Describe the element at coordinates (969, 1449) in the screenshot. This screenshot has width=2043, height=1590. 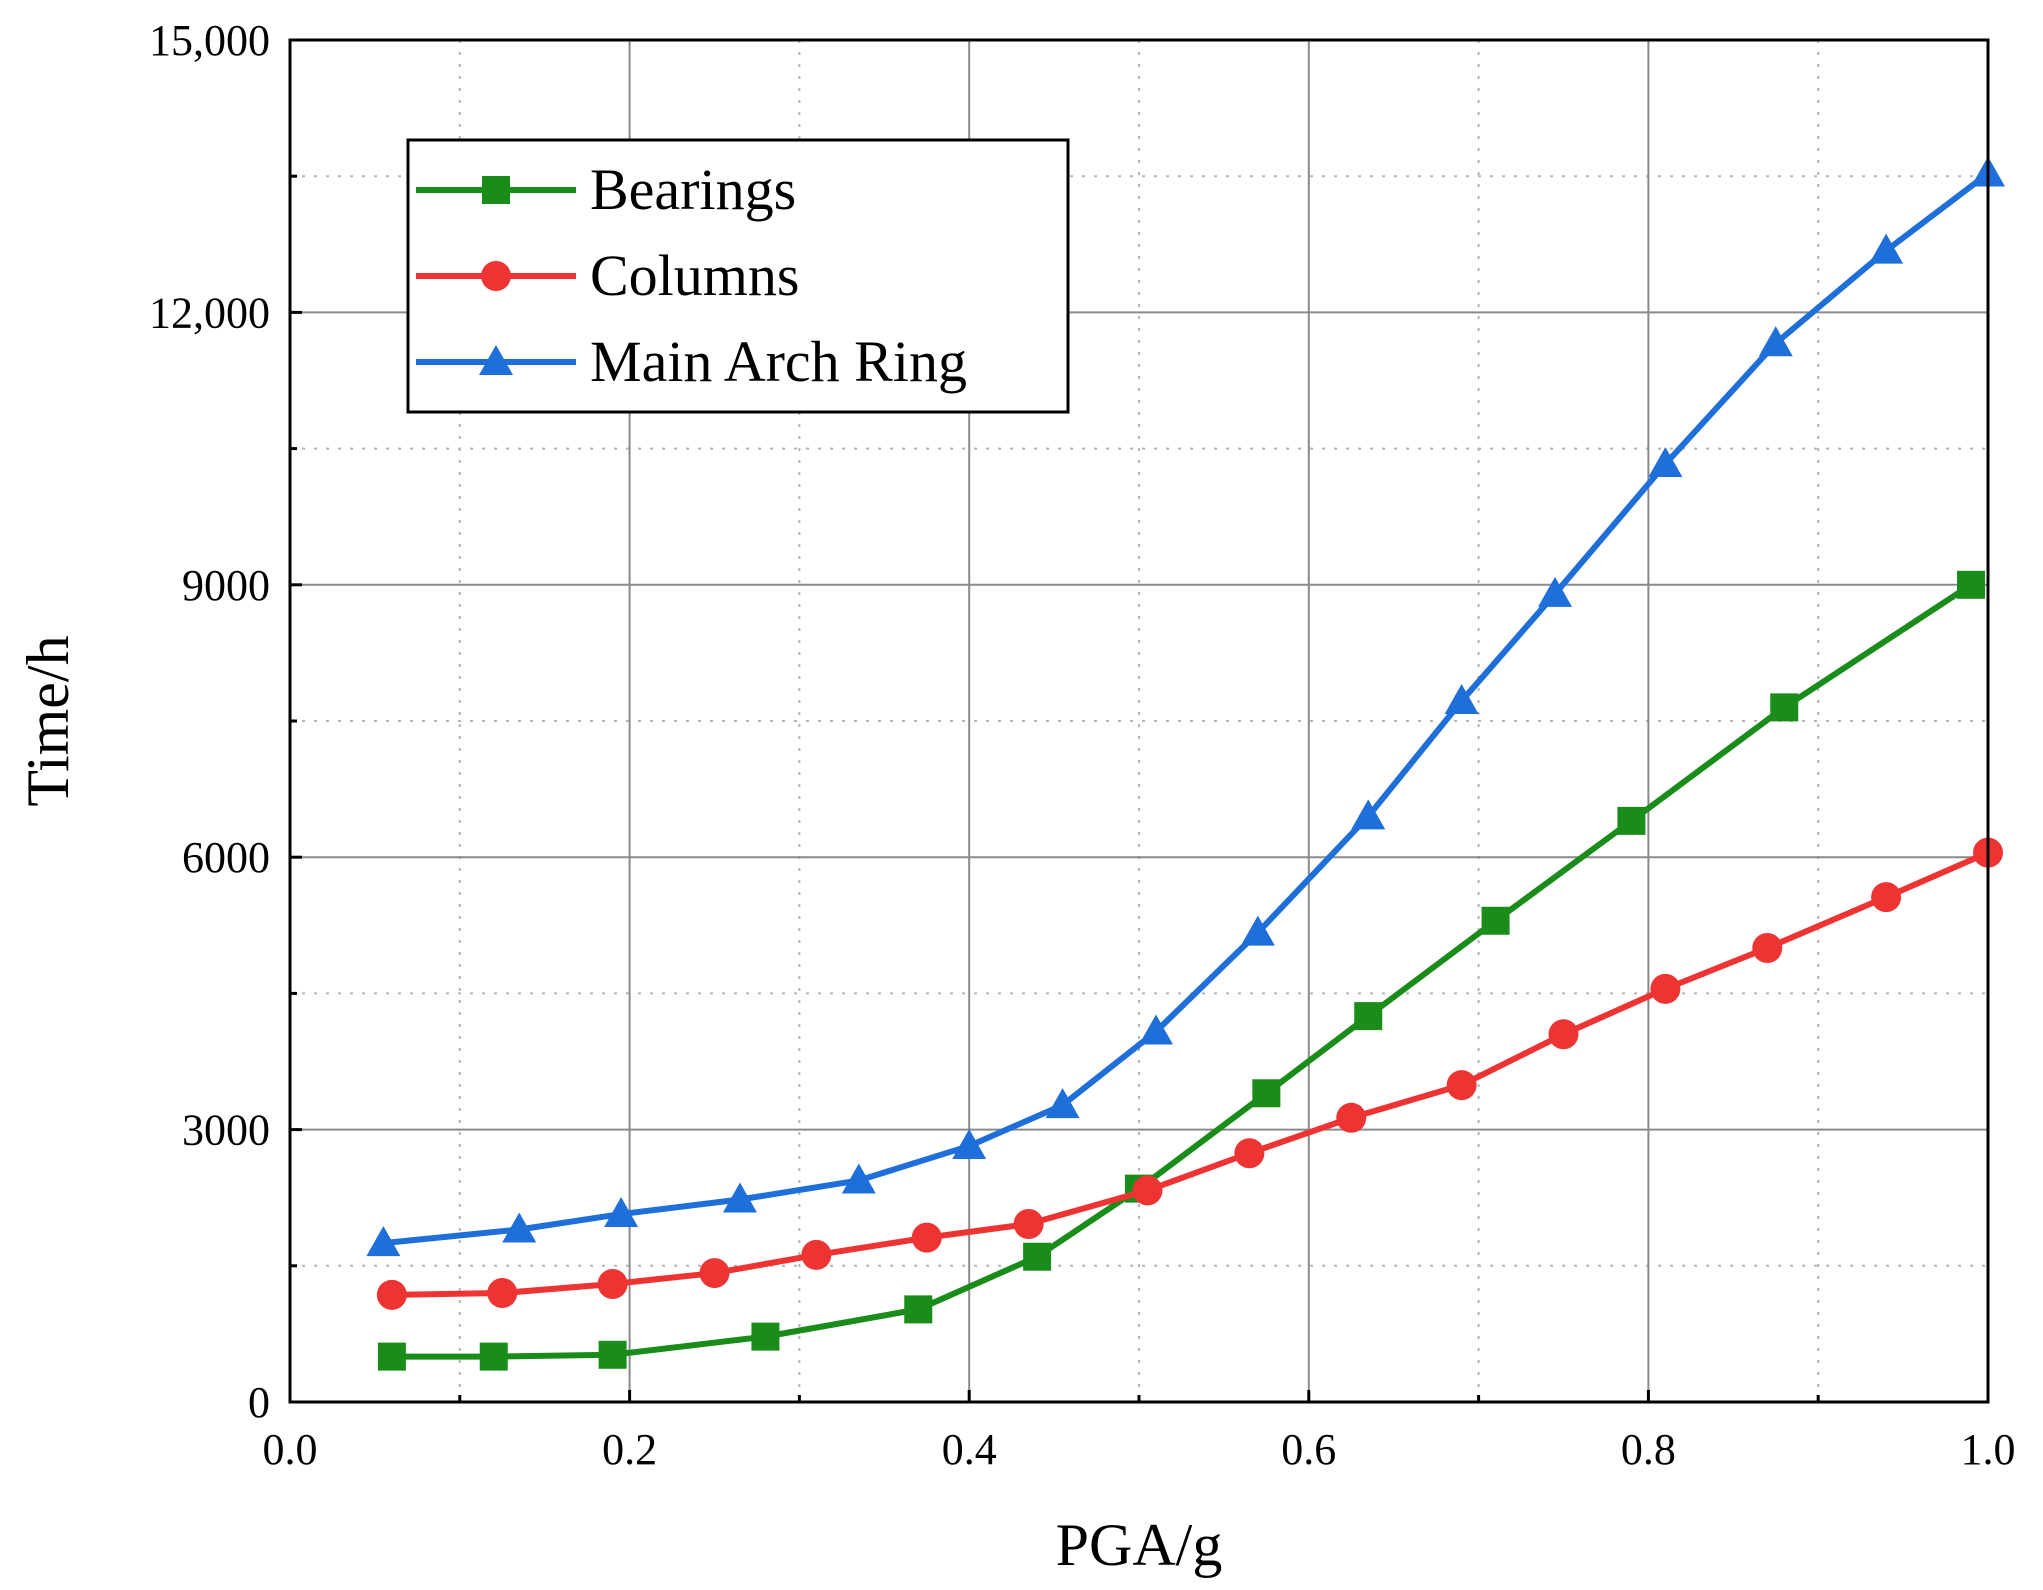
I see `x-tick-label: 0.4` at that location.